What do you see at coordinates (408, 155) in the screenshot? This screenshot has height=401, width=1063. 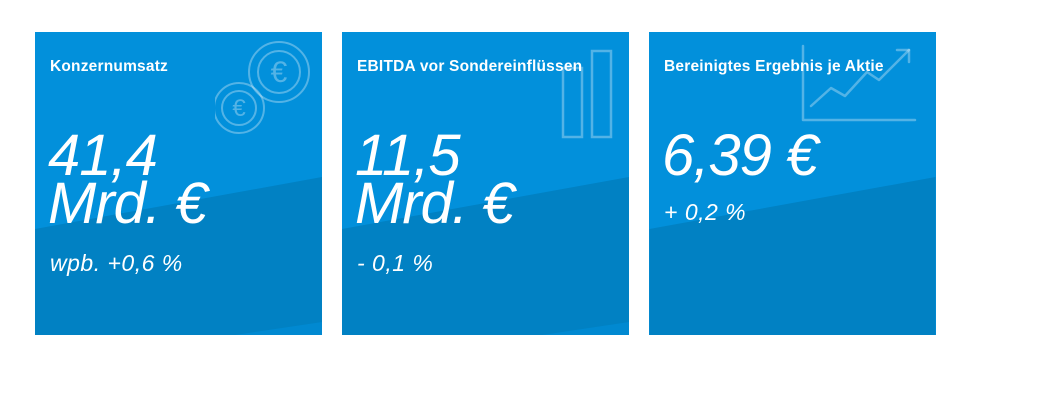 I see `tile-value-number: 11,5` at bounding box center [408, 155].